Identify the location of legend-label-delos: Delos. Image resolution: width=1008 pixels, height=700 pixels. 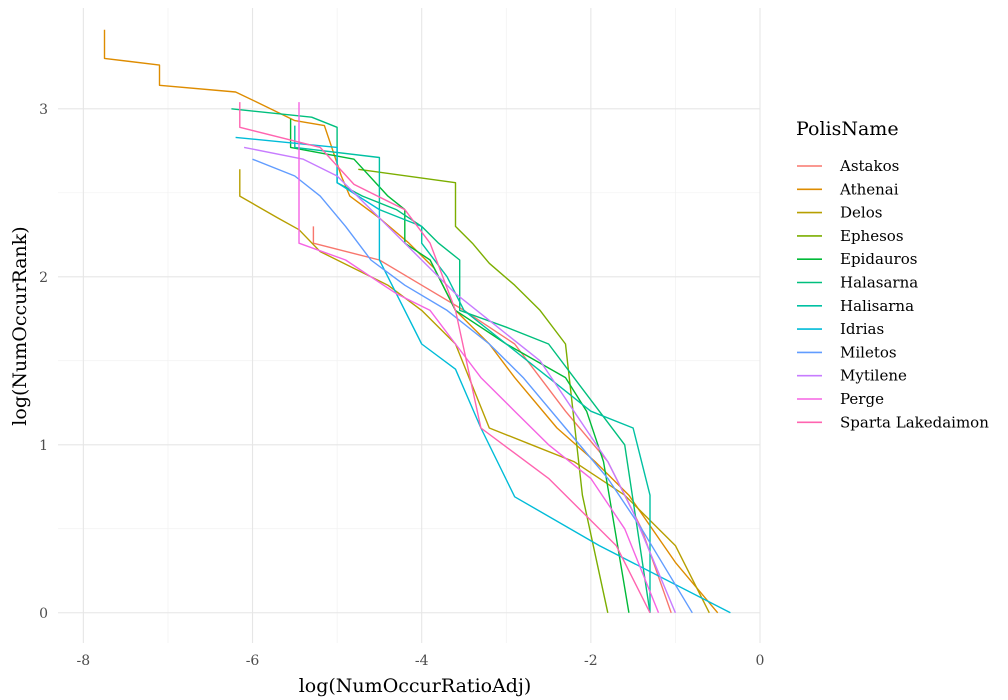
(861, 213).